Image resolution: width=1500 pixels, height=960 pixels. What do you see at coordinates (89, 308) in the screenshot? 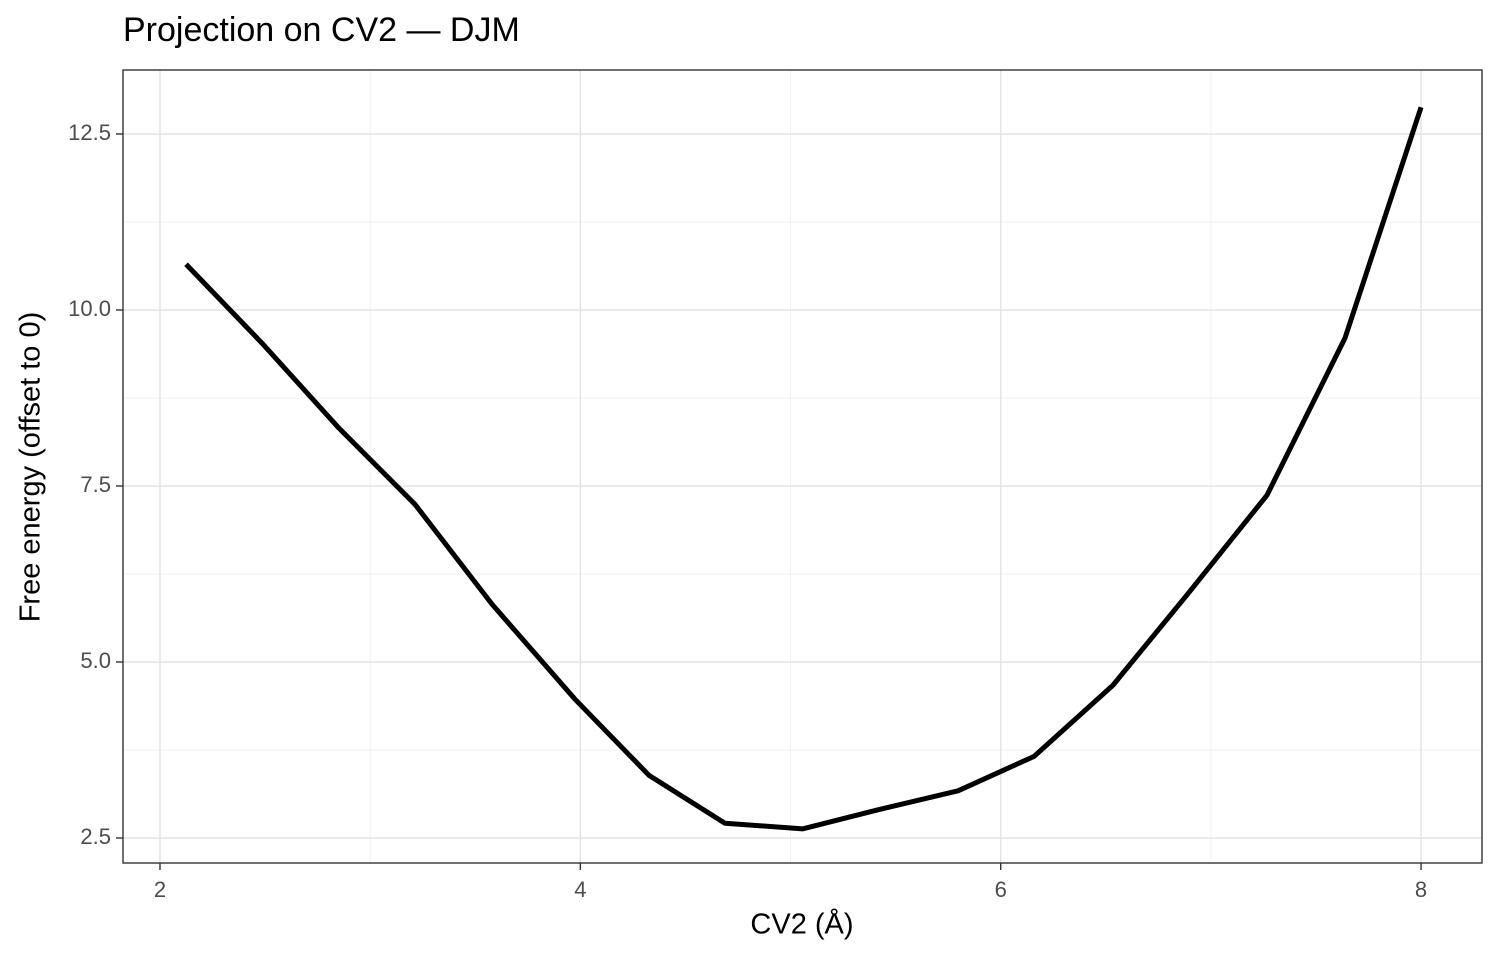
I see `y-tick-label: 10.0` at bounding box center [89, 308].